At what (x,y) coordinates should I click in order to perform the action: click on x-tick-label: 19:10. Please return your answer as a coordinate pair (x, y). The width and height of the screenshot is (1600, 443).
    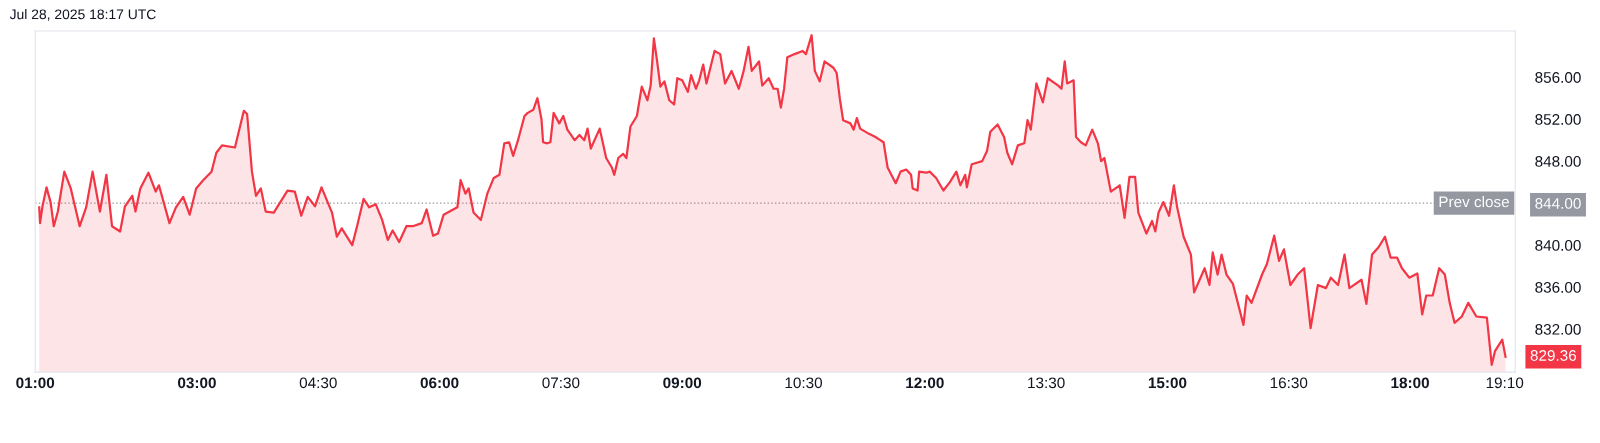
    Looking at the image, I should click on (1505, 383).